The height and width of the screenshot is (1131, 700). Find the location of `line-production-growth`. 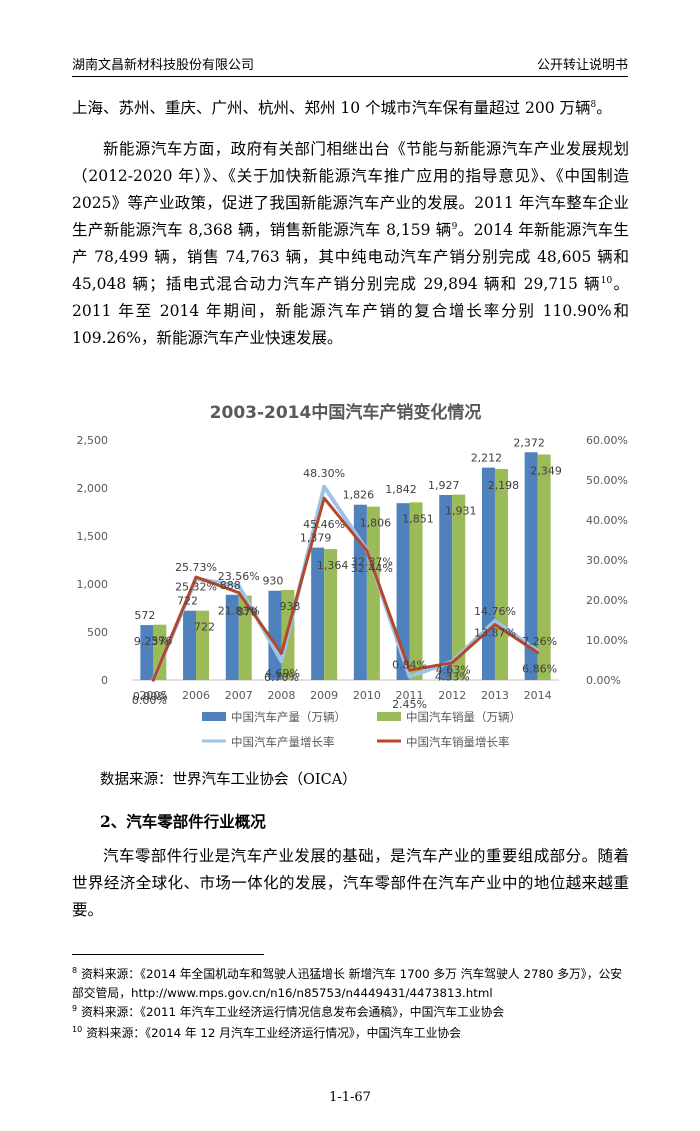

line-production-growth is located at coordinates (345, 583).